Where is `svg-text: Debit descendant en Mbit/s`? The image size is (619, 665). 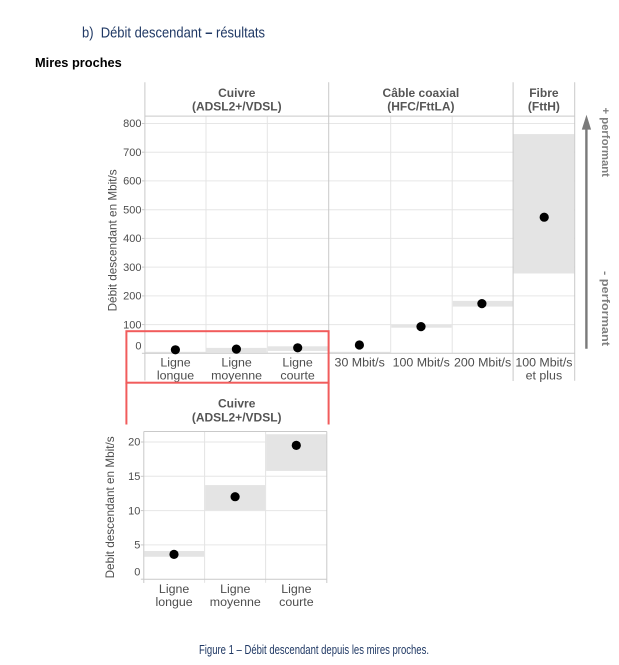
svg-text: Debit descendant en Mbit/s is located at coordinates (110, 507).